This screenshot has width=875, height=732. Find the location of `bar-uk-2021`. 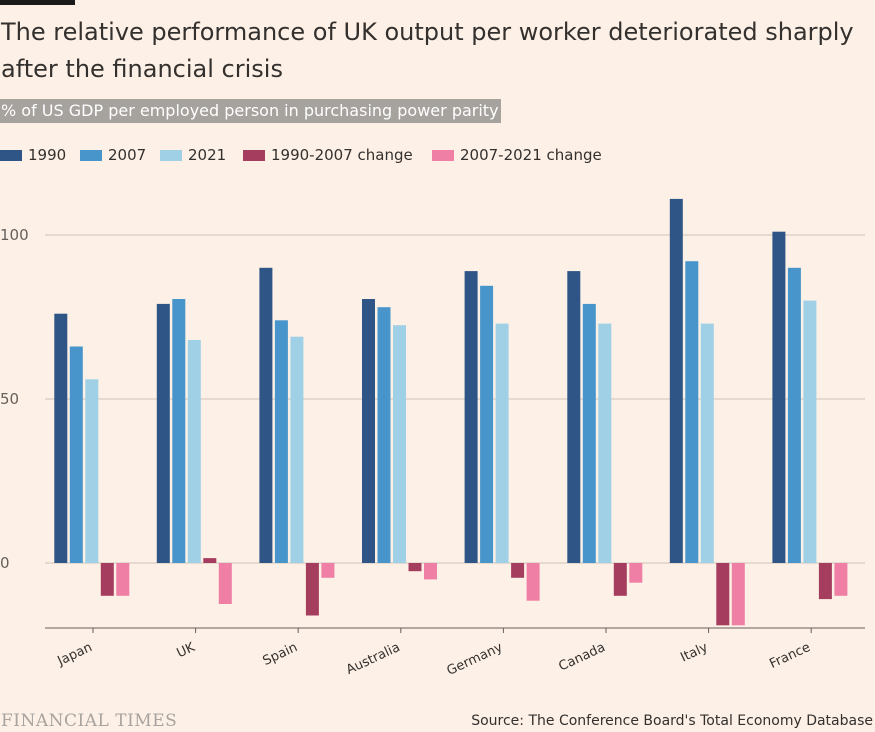

bar-uk-2021 is located at coordinates (194, 451).